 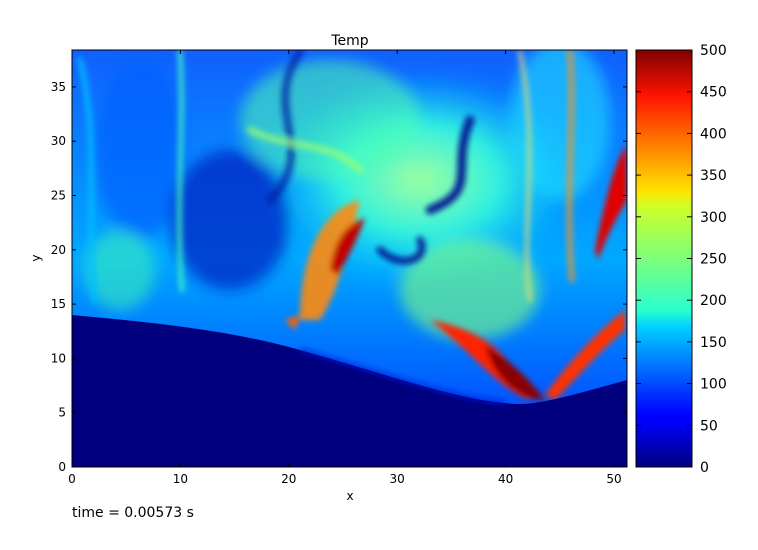 I want to click on time-annotation: time = 0.00573 s, so click(x=133, y=513).